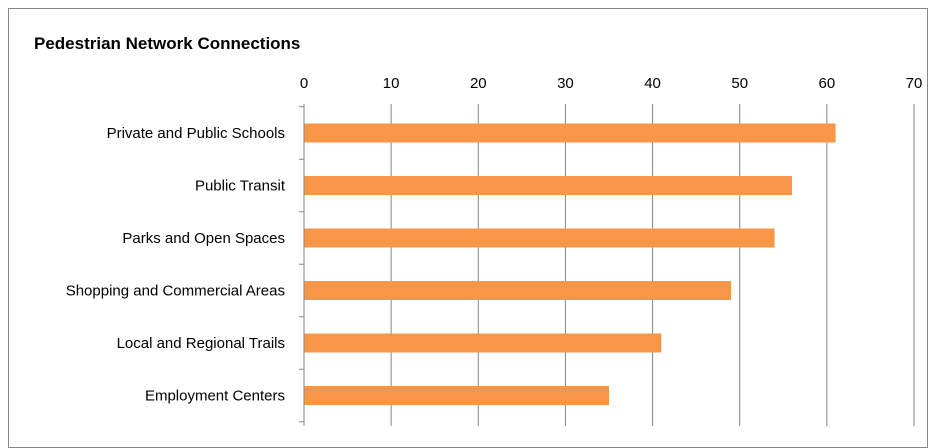 Image resolution: width=936 pixels, height=448 pixels. What do you see at coordinates (203, 238) in the screenshot?
I see `category-label: Parks and Open Spaces` at bounding box center [203, 238].